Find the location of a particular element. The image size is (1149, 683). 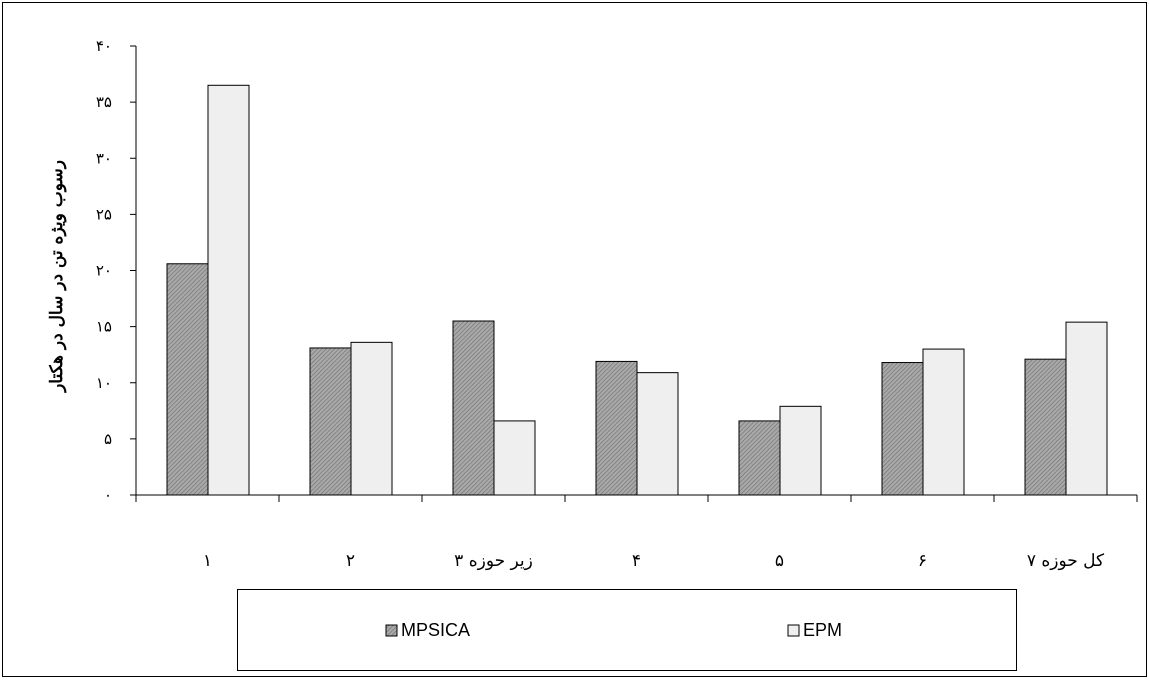

y-tick-label: ۰ is located at coordinates (108, 495).